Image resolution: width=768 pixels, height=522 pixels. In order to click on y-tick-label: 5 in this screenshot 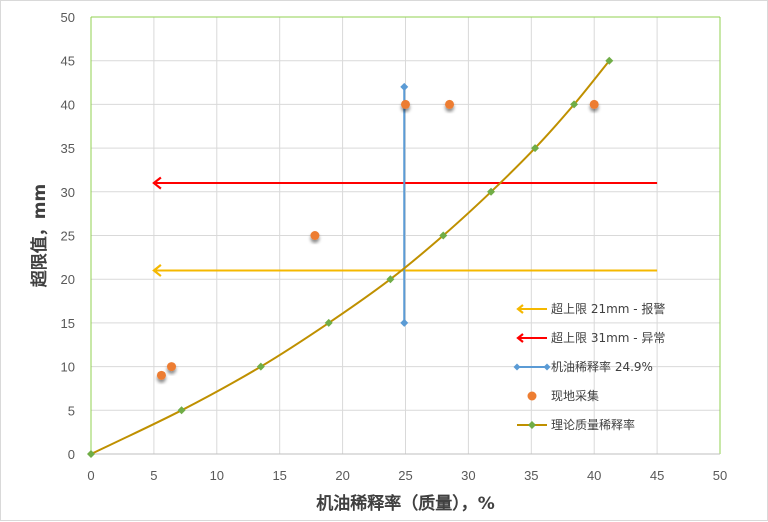, I will do `click(71, 410)`.